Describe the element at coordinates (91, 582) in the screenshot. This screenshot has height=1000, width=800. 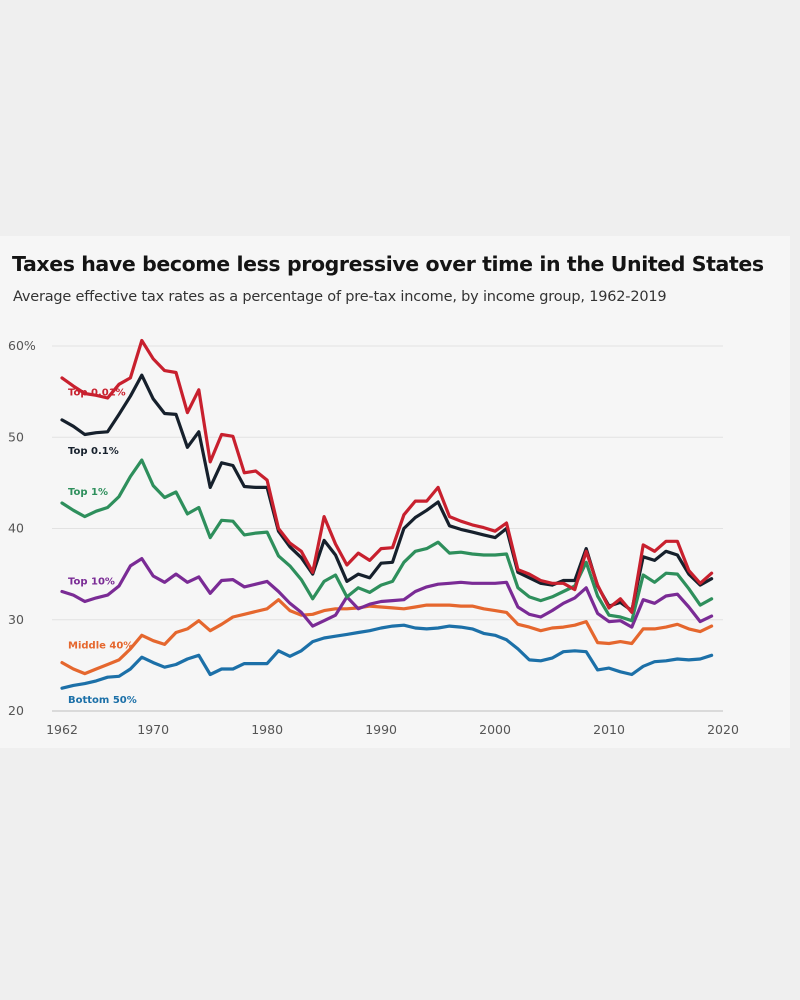
I see `series-label-top-10: Top 10%` at that location.